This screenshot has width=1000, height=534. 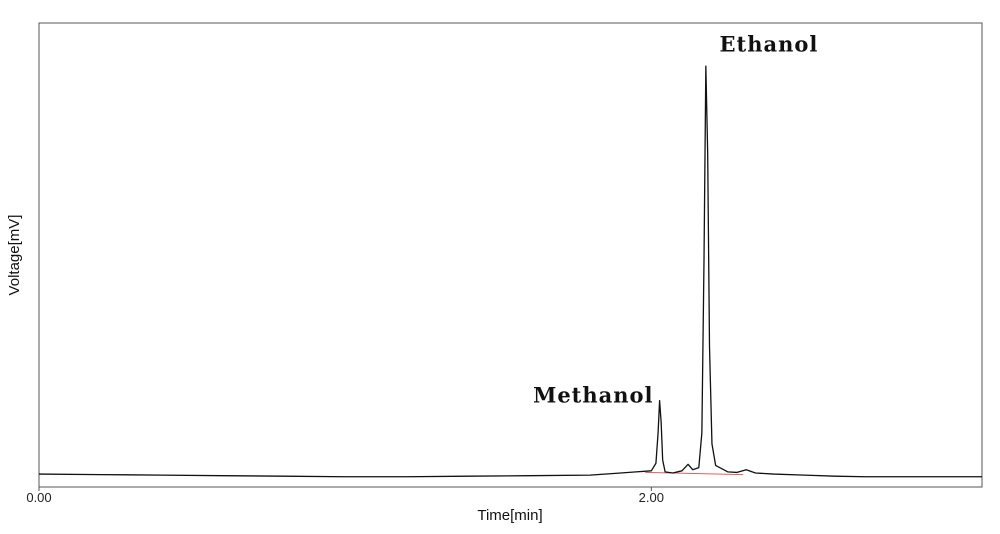 What do you see at coordinates (694, 473) in the screenshot?
I see `baseline-line` at bounding box center [694, 473].